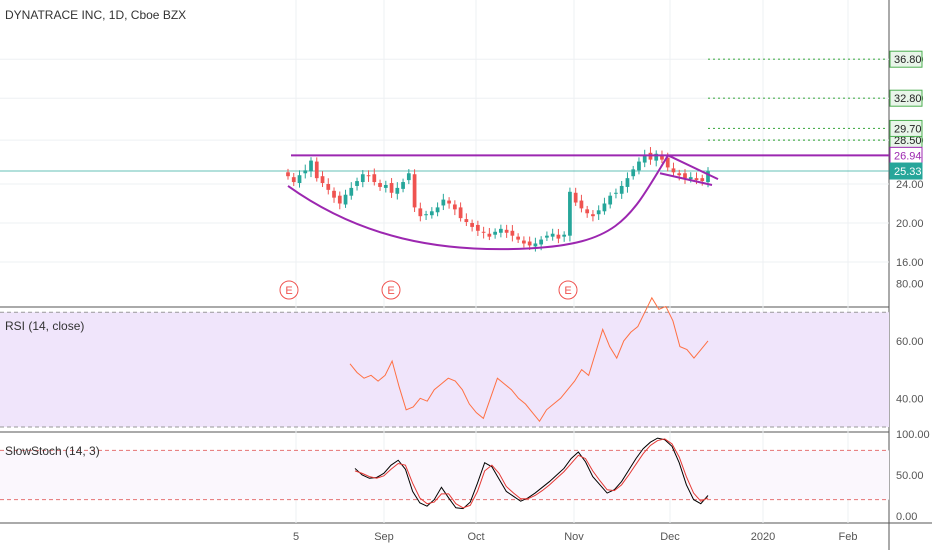  I want to click on target-tag, so click(906, 98).